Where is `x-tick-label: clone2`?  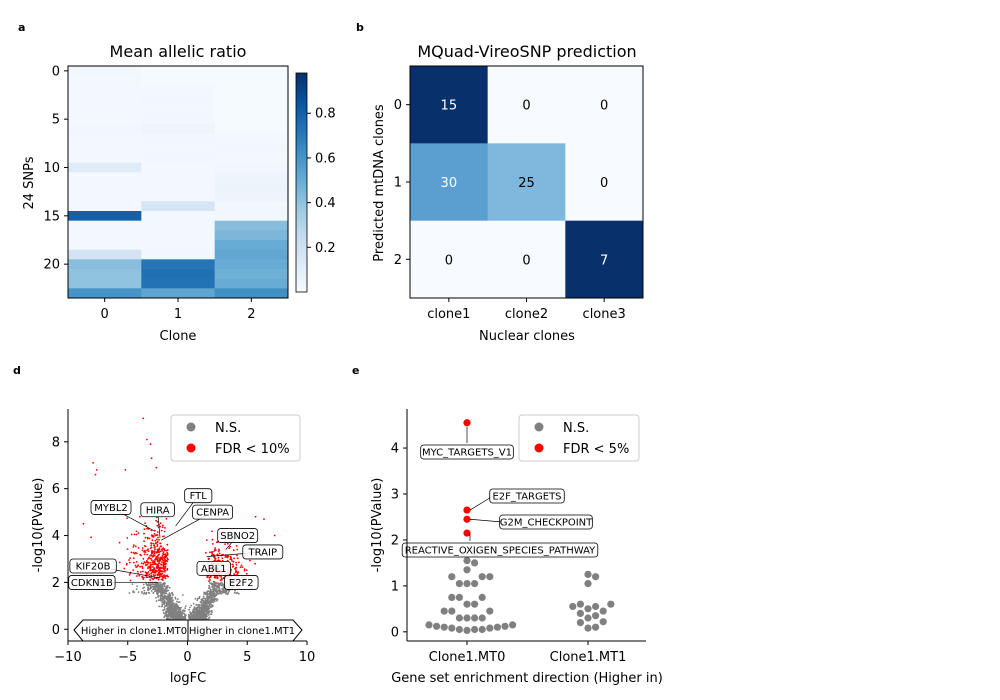 x-tick-label: clone2 is located at coordinates (526, 314).